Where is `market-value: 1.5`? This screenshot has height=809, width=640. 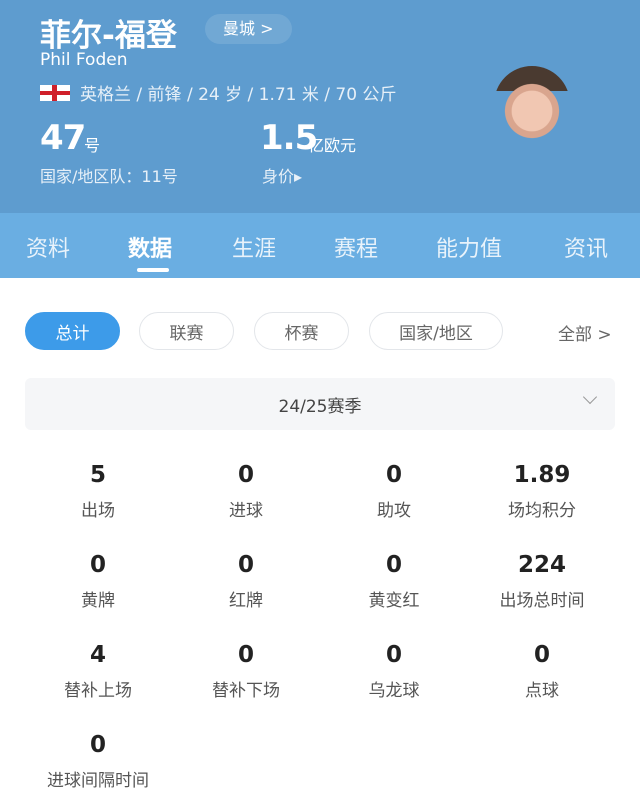
market-value: 1.5 is located at coordinates (289, 138).